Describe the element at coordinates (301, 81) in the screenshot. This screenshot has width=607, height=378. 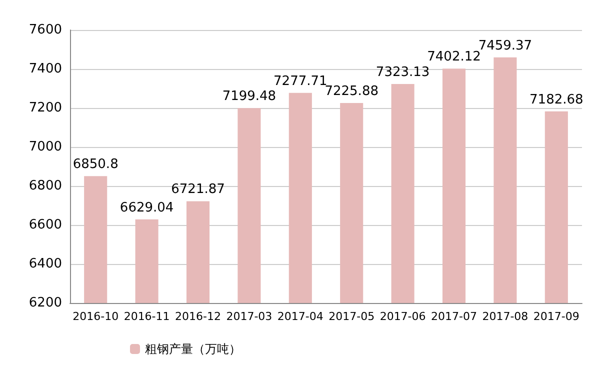
I see `data-label: 7277.71` at that location.